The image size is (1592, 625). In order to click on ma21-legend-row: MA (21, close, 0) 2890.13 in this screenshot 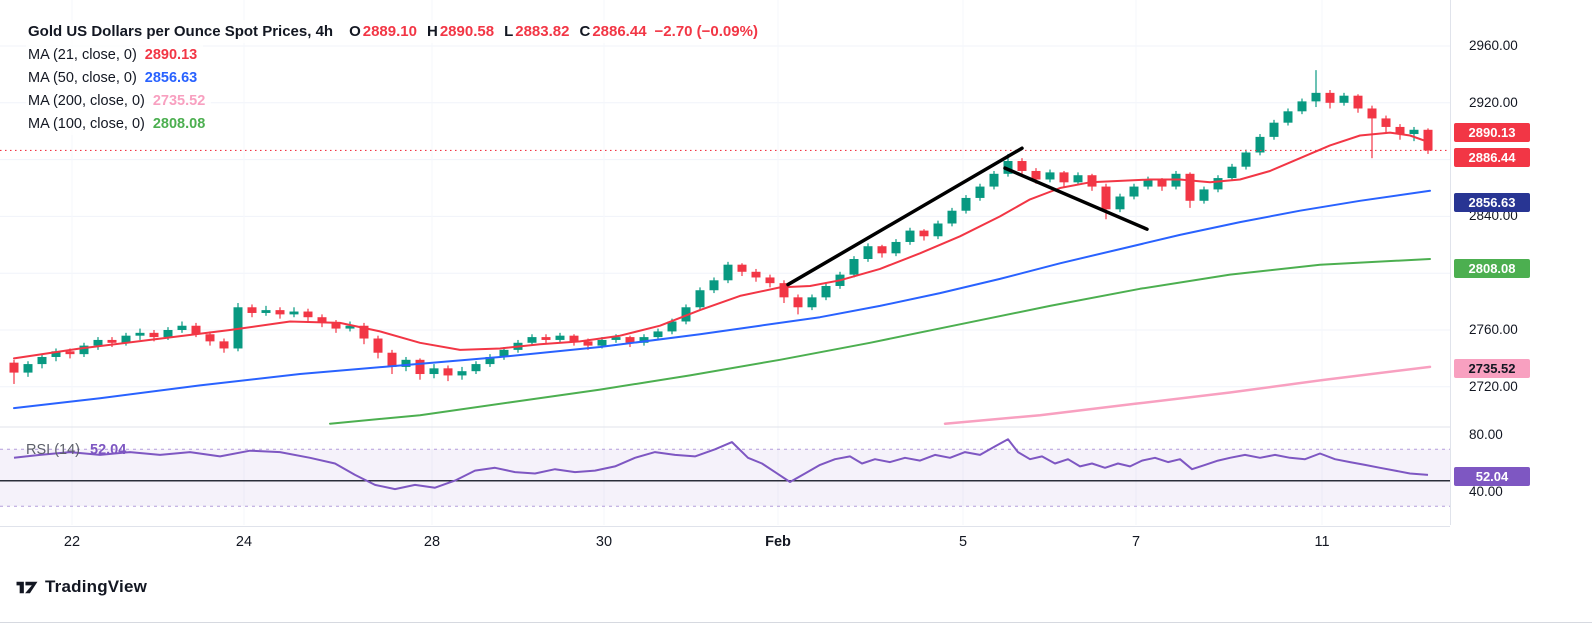, I will do `click(115, 54)`.